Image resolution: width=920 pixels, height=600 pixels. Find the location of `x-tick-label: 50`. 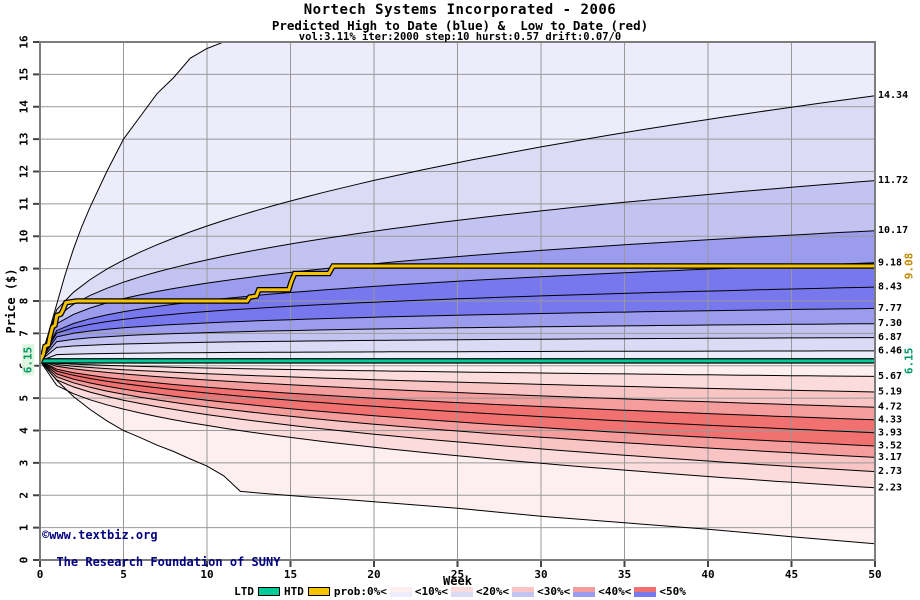

x-tick-label: 50 is located at coordinates (874, 574).